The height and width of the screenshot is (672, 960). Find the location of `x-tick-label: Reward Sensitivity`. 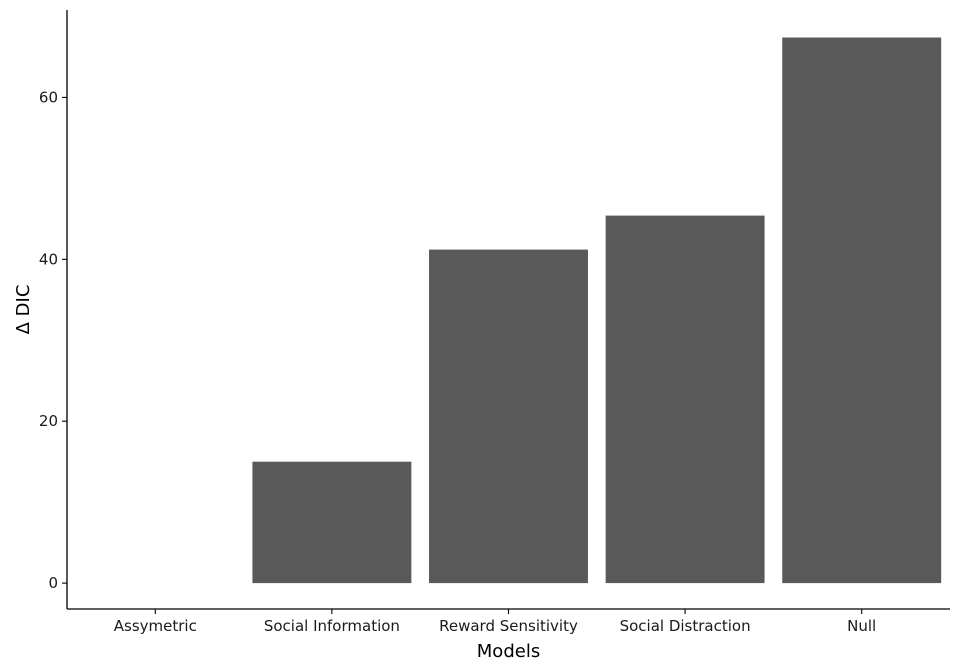

x-tick-label: Reward Sensitivity is located at coordinates (508, 626).